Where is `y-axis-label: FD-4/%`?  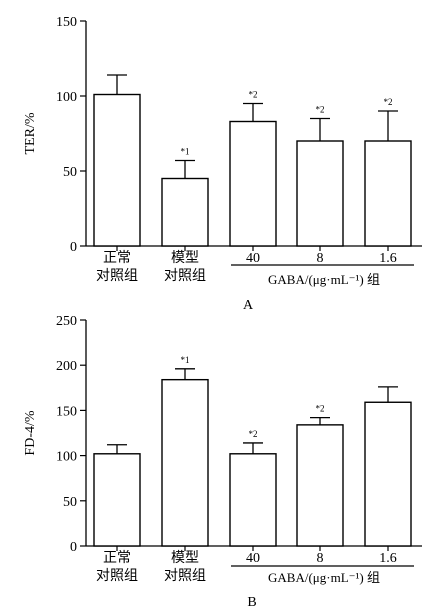 y-axis-label: FD-4/% is located at coordinates (30, 432).